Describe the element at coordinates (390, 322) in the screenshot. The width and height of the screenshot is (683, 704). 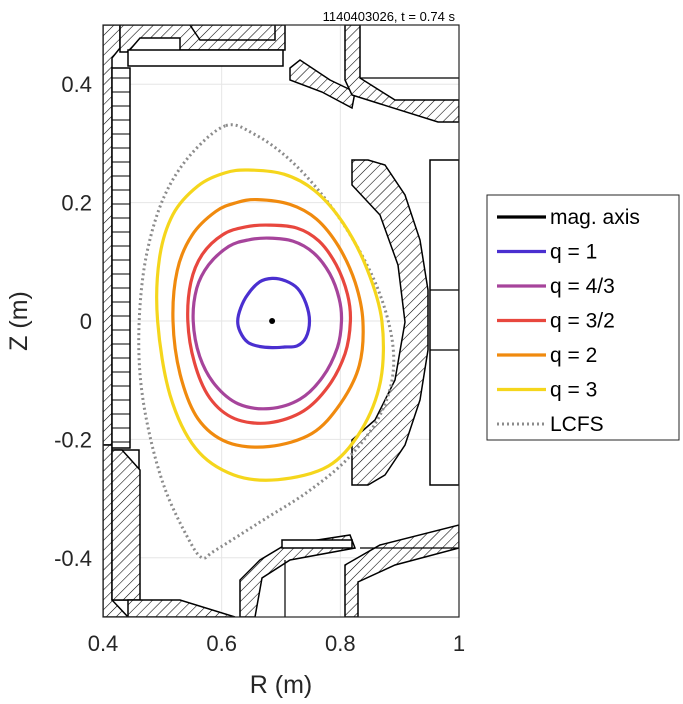
I see `outer-limiter` at that location.